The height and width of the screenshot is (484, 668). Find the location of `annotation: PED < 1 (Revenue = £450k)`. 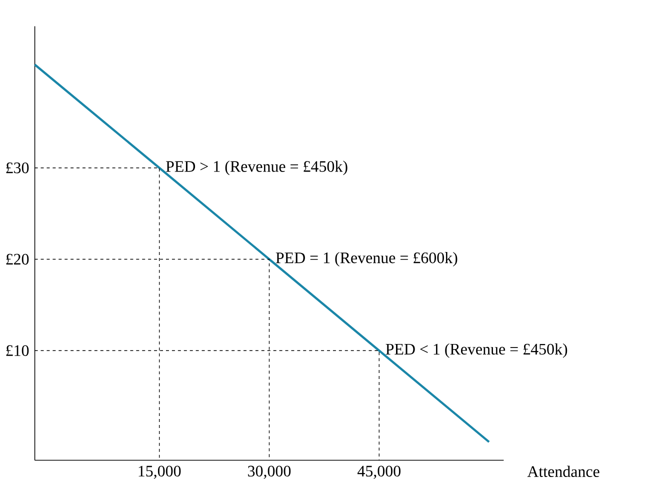

annotation: PED < 1 (Revenue = £450k) is located at coordinates (477, 350).